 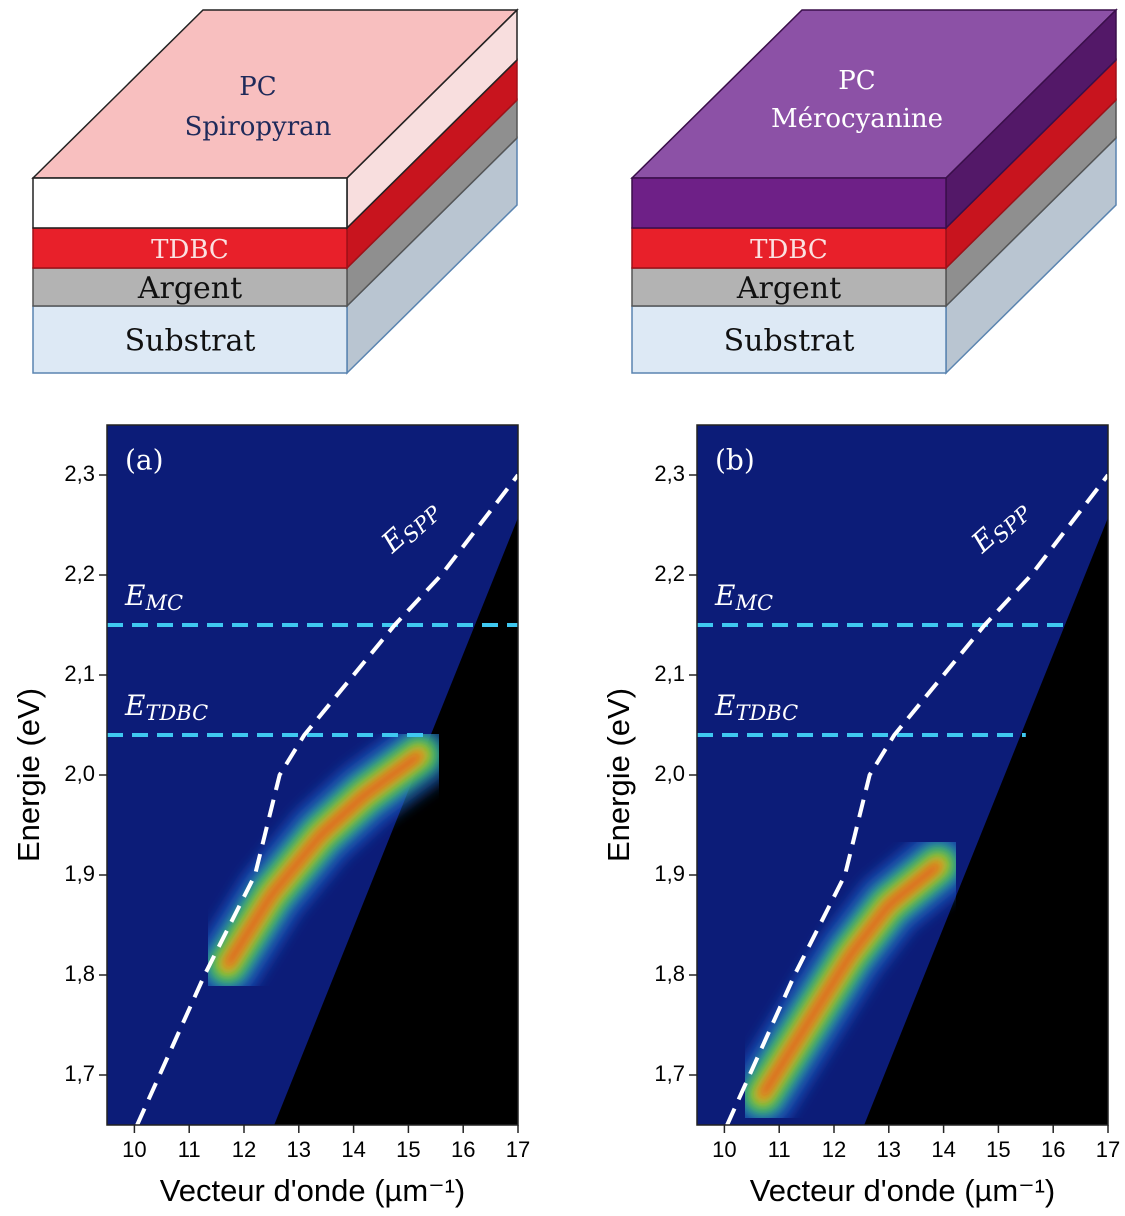 What do you see at coordinates (857, 119) in the screenshot?
I see `pc-label: Mérocyanine` at bounding box center [857, 119].